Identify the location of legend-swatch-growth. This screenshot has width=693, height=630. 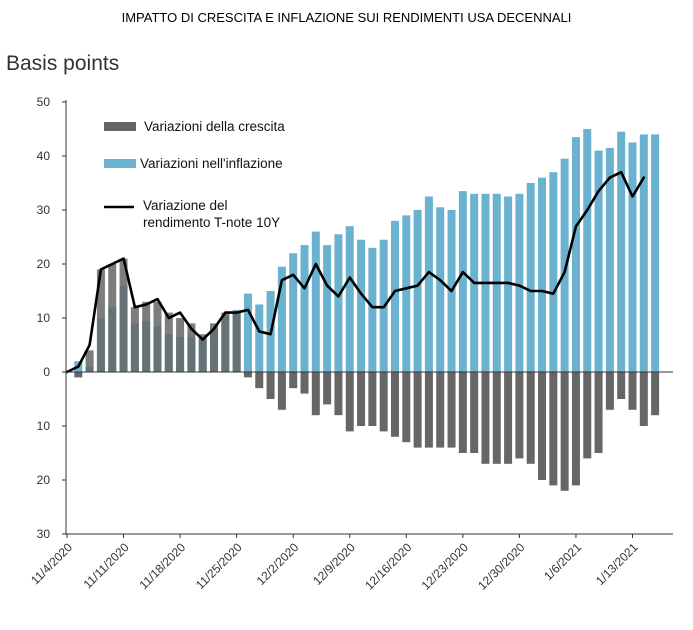
(120, 126).